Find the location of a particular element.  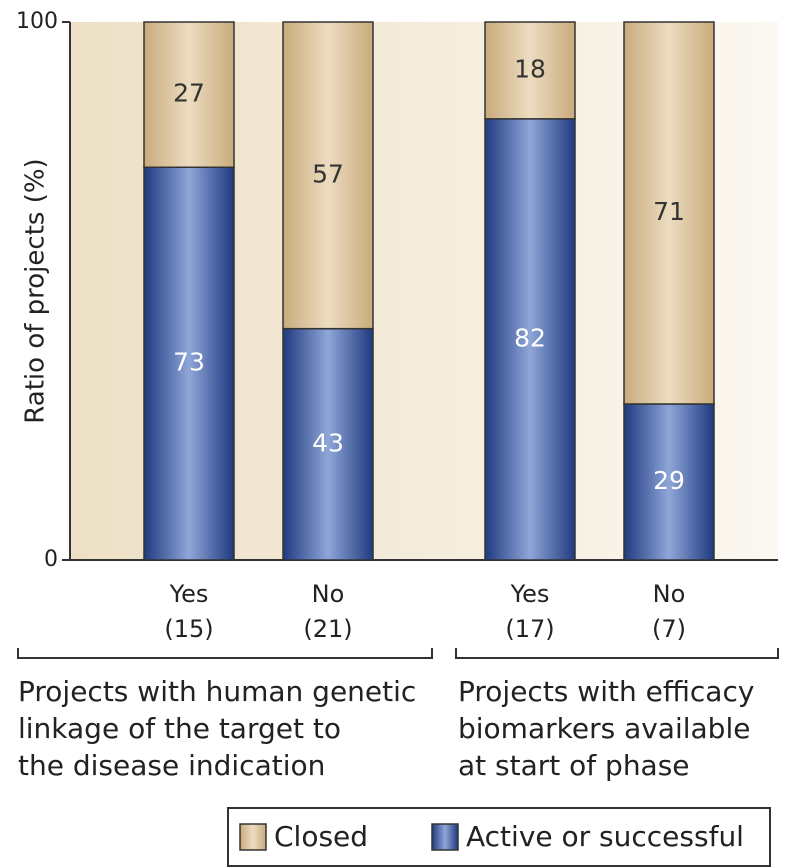

group-bracket is located at coordinates (398, 653).